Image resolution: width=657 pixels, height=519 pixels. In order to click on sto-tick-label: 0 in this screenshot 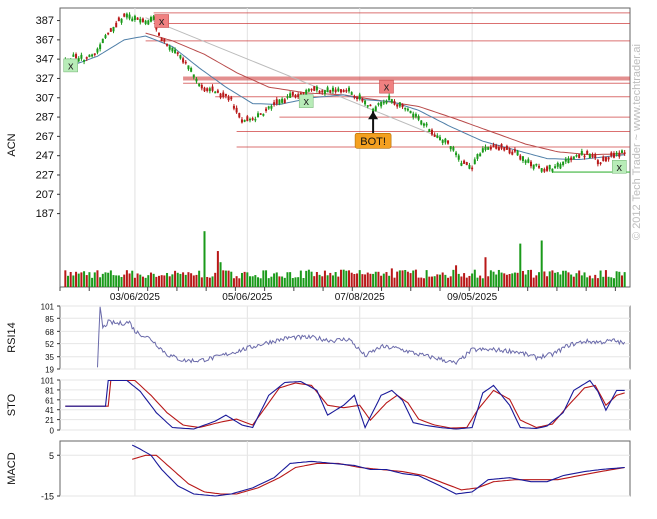, I will do `click(52, 431)`.